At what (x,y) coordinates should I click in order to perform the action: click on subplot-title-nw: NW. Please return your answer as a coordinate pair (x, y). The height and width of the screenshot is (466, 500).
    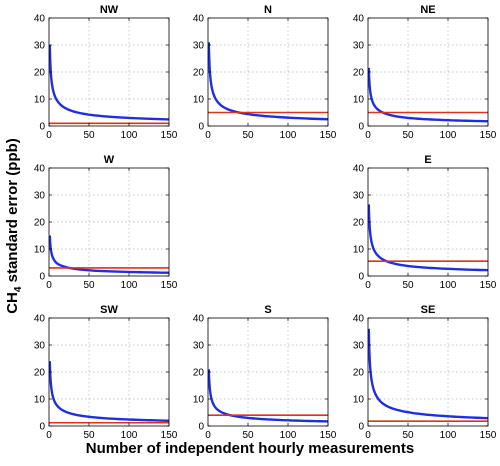
    Looking at the image, I should click on (109, 10).